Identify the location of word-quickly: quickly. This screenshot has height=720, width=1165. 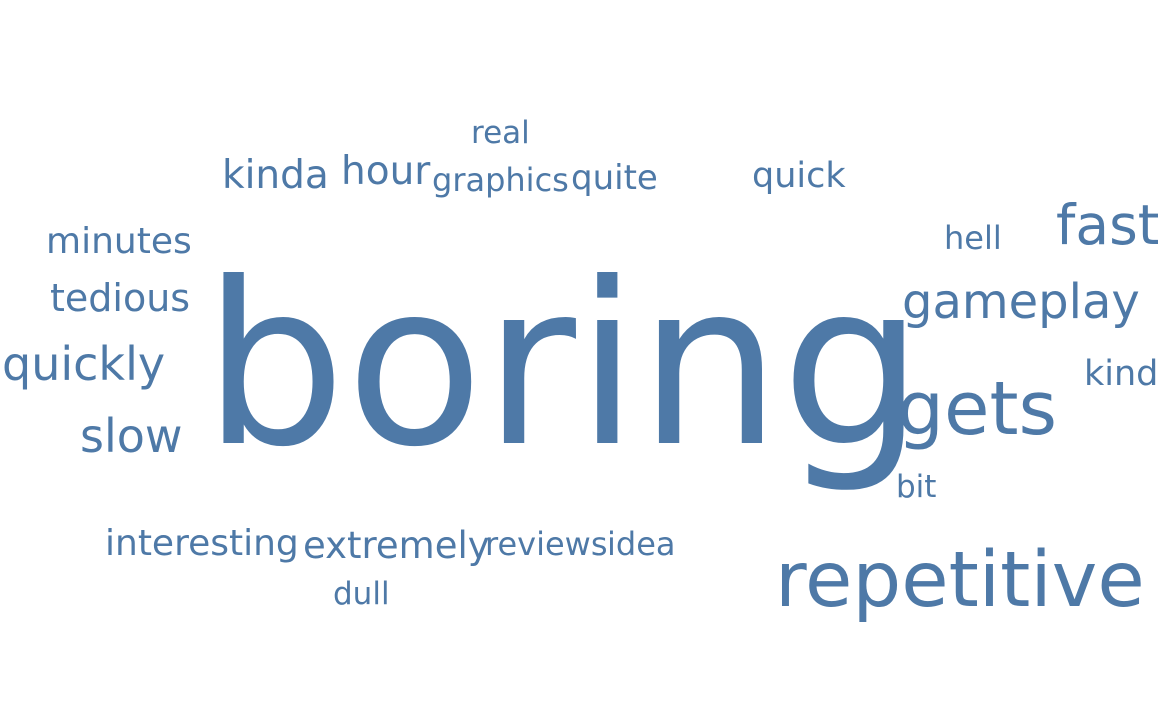
(84, 363).